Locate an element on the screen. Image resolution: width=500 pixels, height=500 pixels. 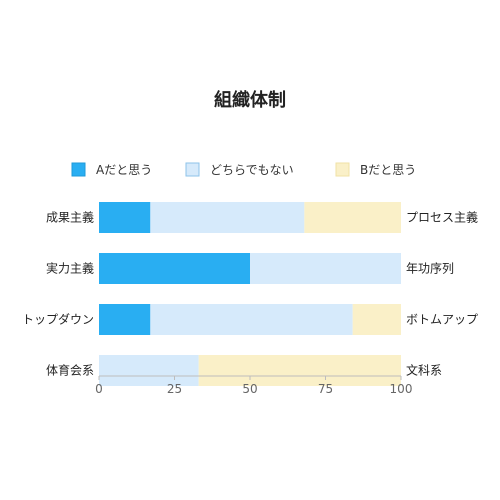
x-tick-label-1: 0 is located at coordinates (99, 389).